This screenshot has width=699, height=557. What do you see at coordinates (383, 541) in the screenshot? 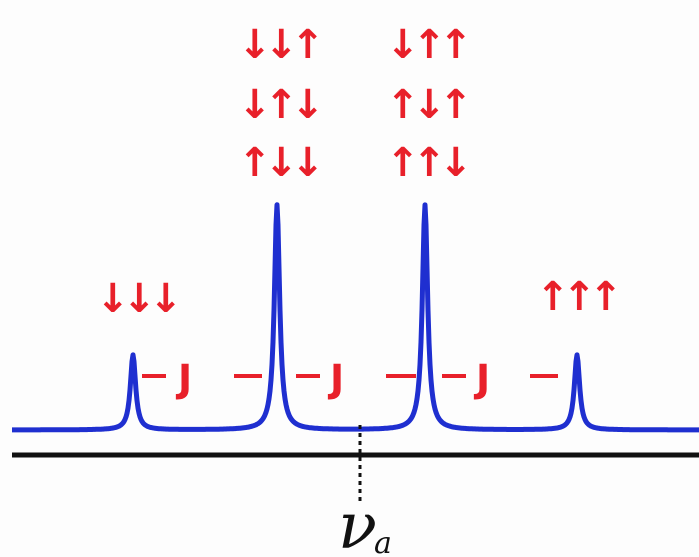
I see `center-subscript: a` at bounding box center [383, 541].